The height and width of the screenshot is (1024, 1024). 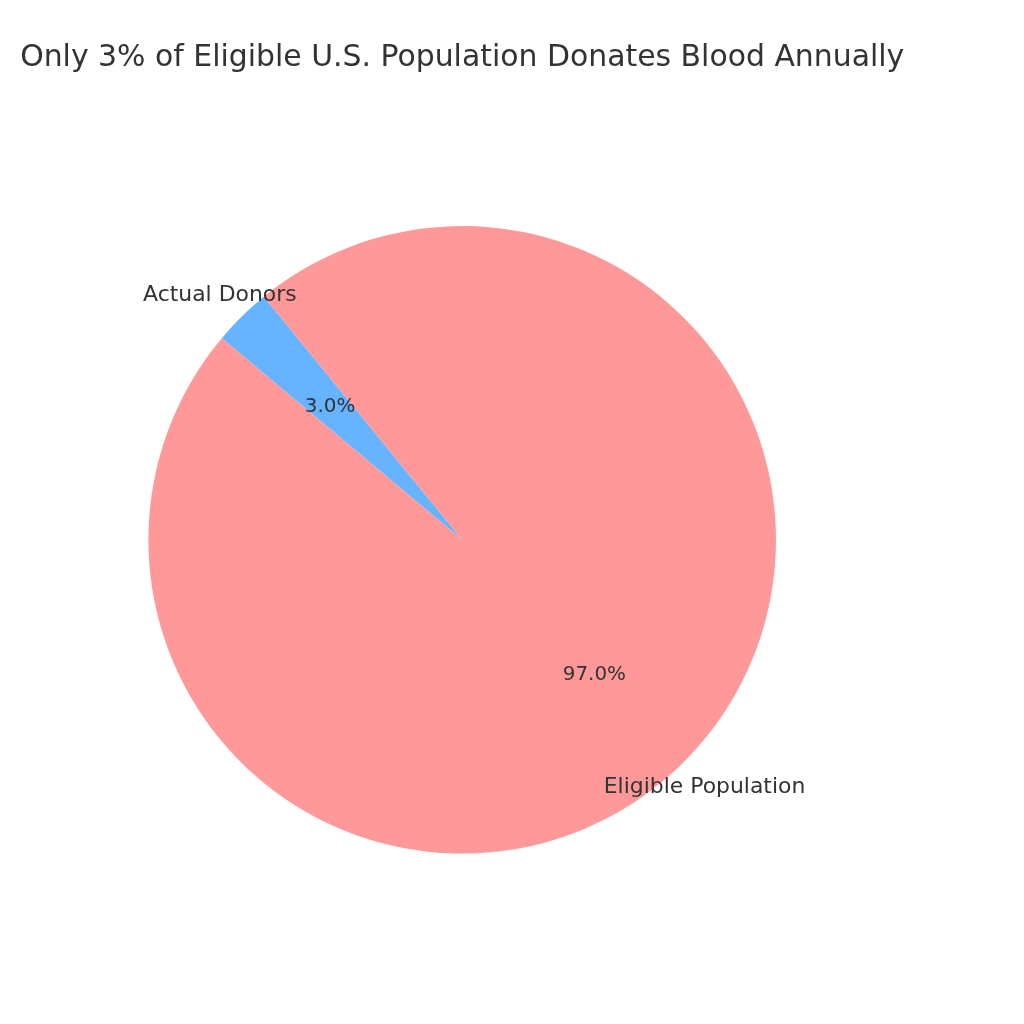 What do you see at coordinates (704, 785) in the screenshot?
I see `slice-label: Eligible Population` at bounding box center [704, 785].